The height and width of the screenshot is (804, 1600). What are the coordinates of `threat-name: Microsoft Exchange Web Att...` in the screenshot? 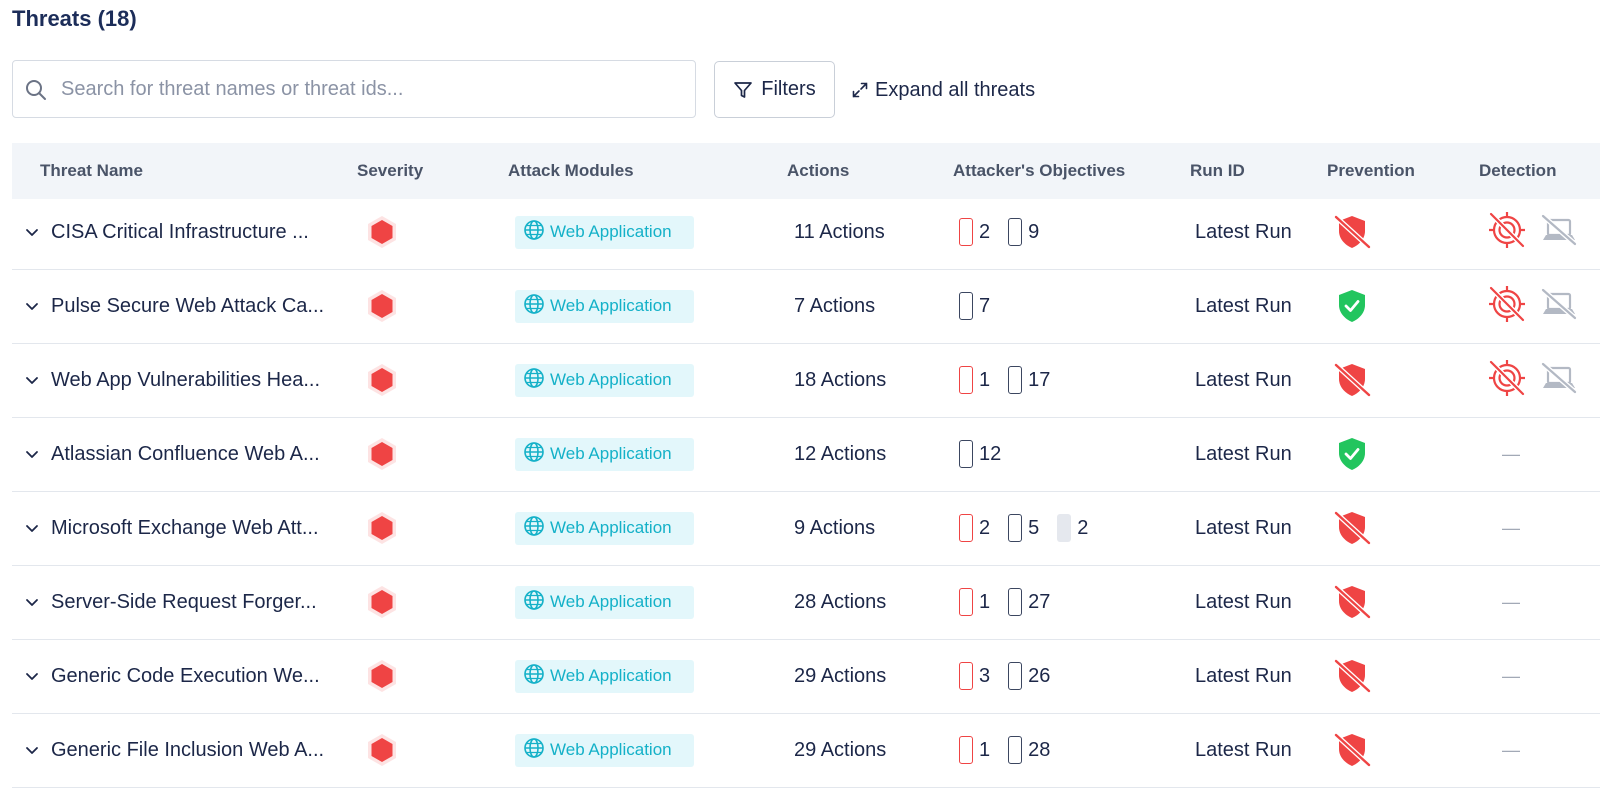 It's located at (199, 528).